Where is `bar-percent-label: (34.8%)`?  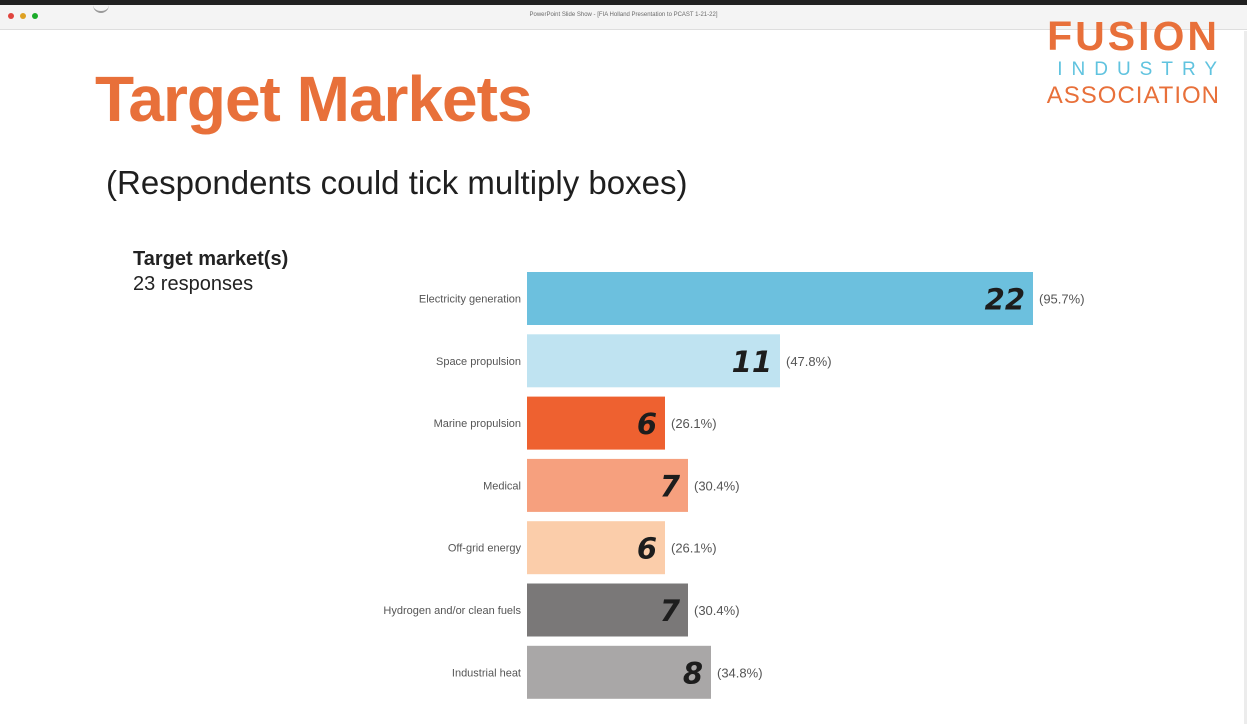 bar-percent-label: (34.8%) is located at coordinates (740, 672).